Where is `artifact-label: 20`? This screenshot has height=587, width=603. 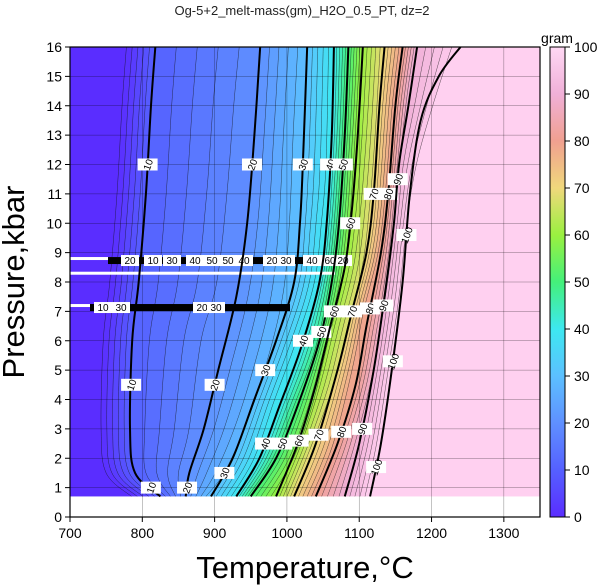
artifact-label: 20 is located at coordinates (272, 261).